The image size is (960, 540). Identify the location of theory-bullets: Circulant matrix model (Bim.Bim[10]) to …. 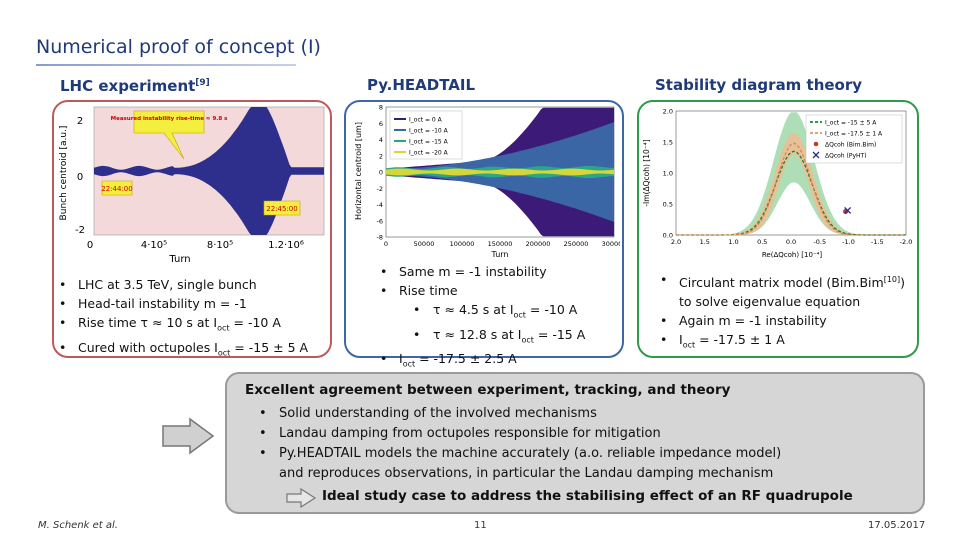
(787, 312).